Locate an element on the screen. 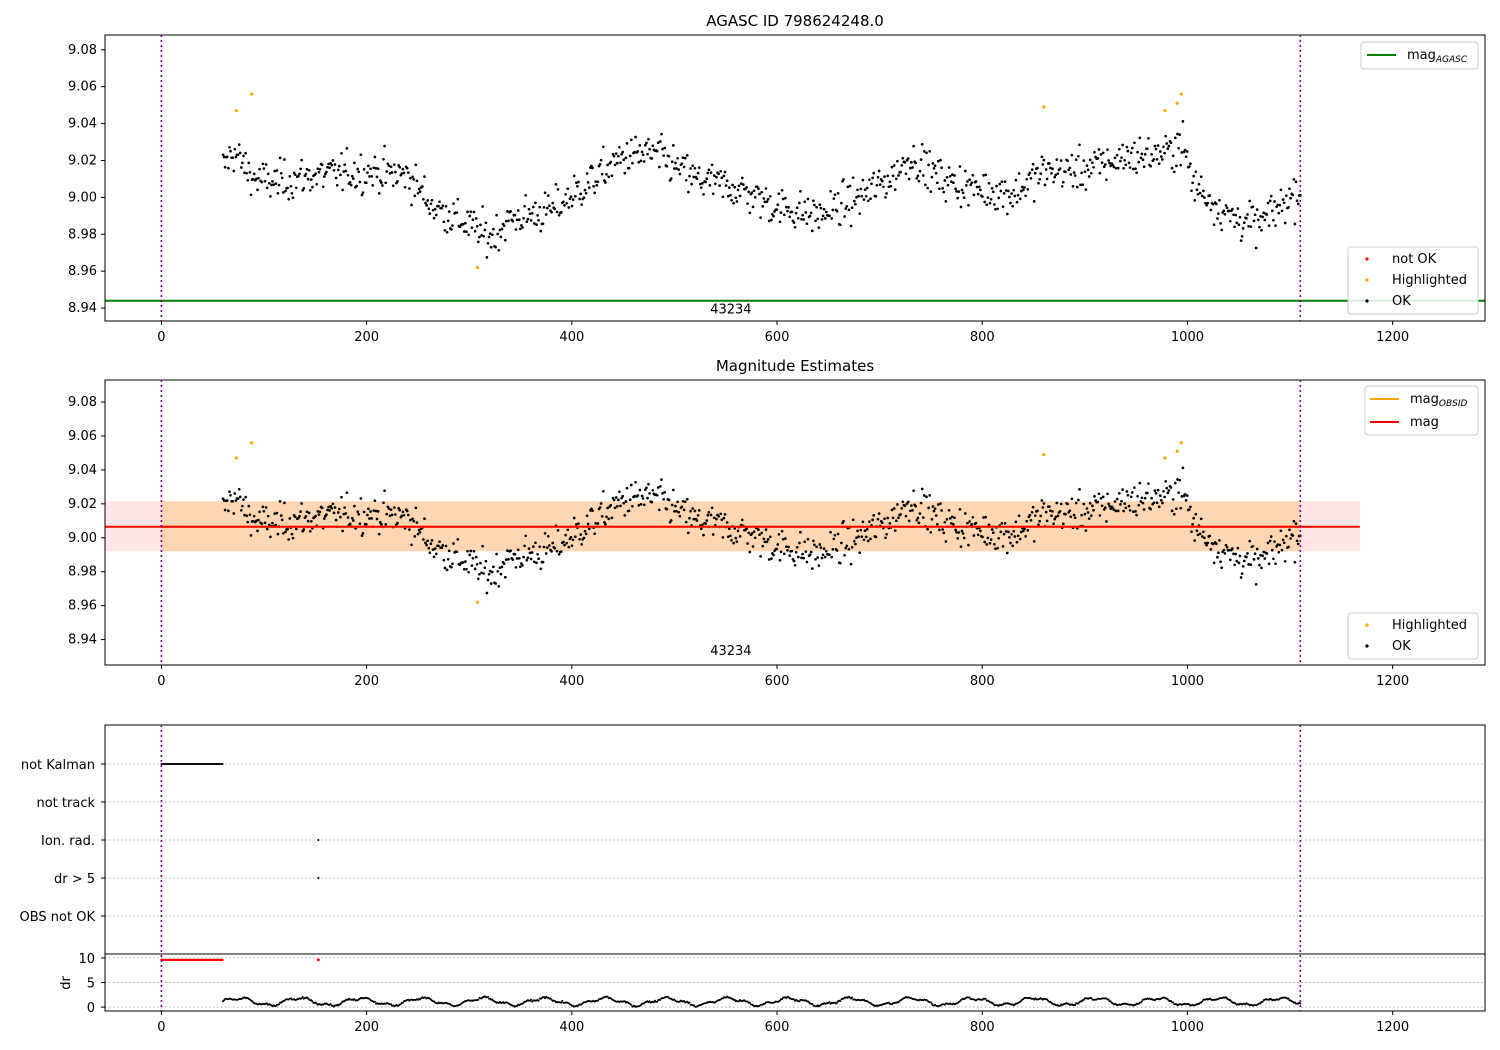 This screenshot has height=1050, width=1500. highlighted-point is located at coordinates (236, 111).